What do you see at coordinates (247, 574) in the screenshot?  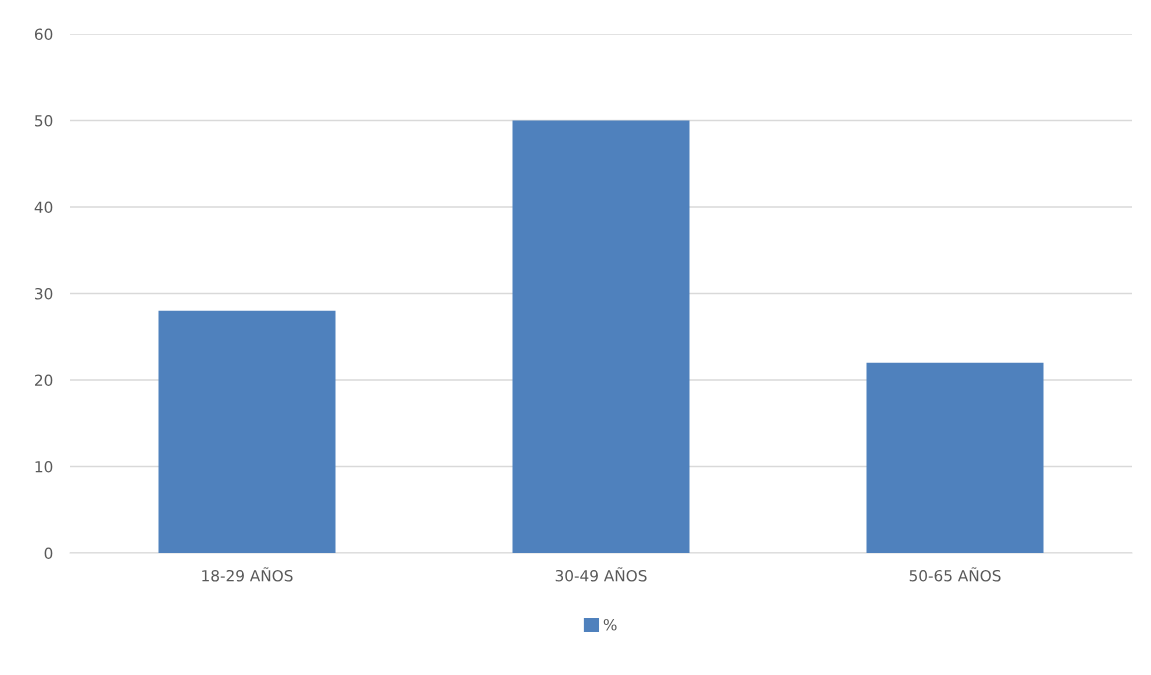 I see `x-tick-label: 18-29 AÑOS` at bounding box center [247, 574].